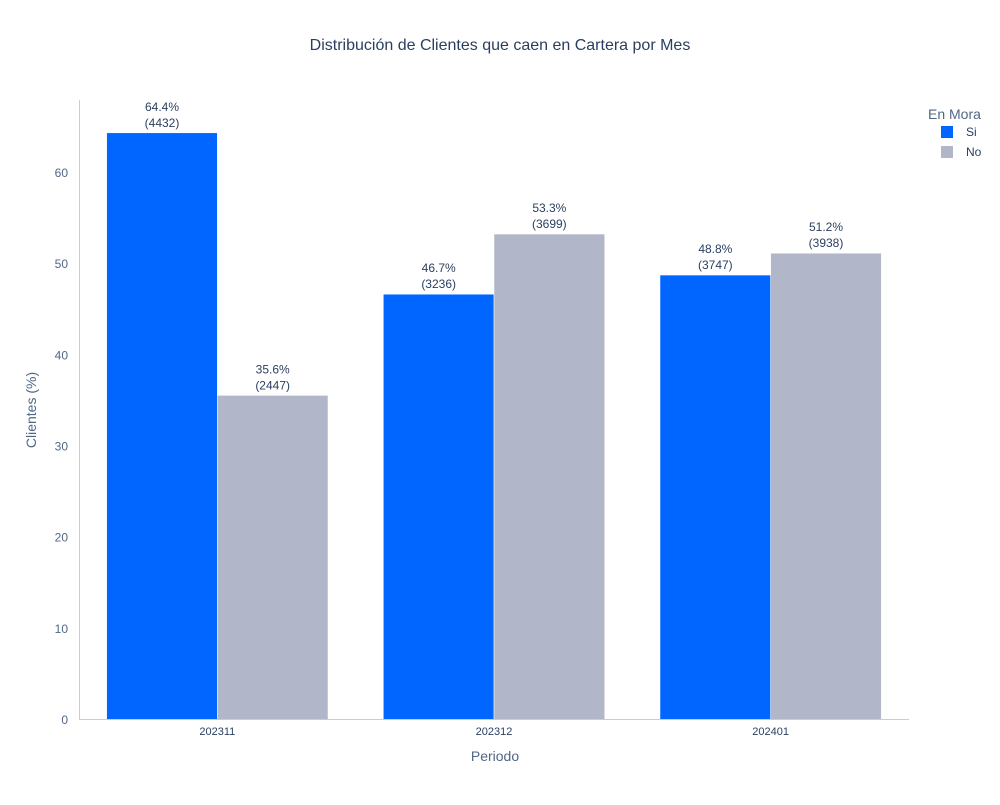  I want to click on x-tick-label: 202312, so click(494, 732).